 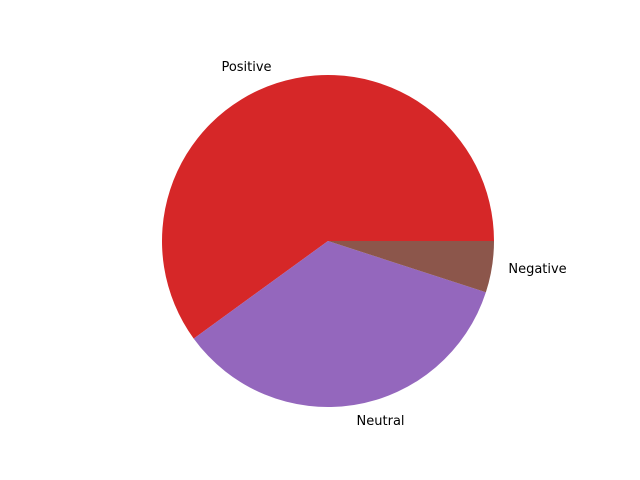 I want to click on slice-label-positive: Positive, so click(x=246, y=67).